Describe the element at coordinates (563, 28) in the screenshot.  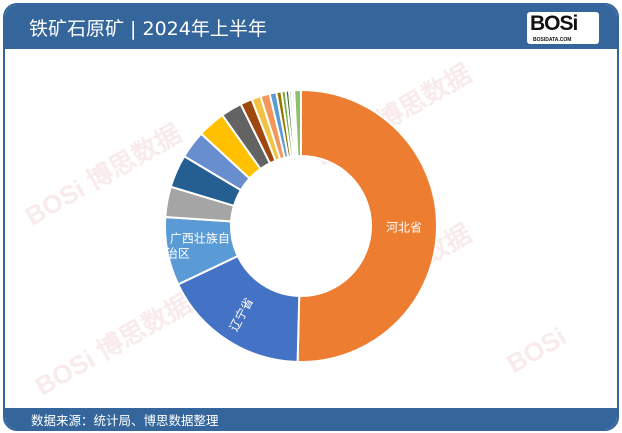
I see `bosi-logo: BOSi BOSIDATA.COM` at that location.